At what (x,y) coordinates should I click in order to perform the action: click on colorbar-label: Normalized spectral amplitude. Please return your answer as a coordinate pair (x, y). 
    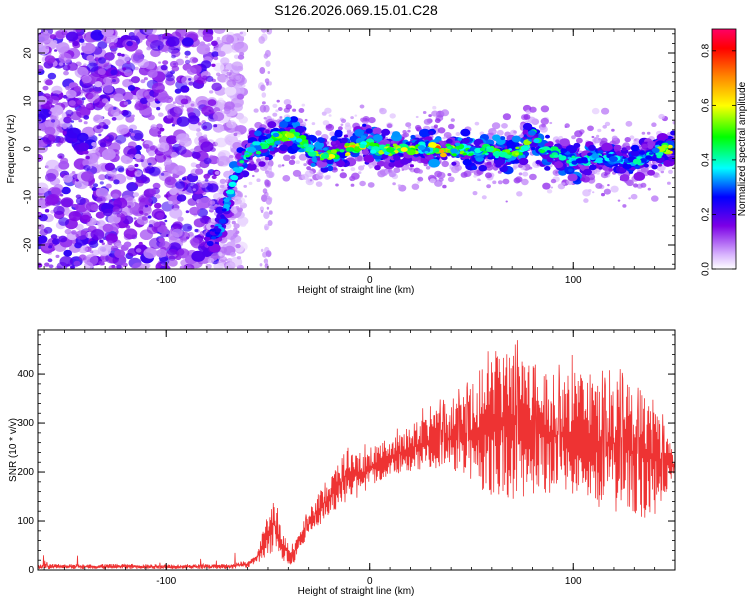
    Looking at the image, I should click on (742, 148).